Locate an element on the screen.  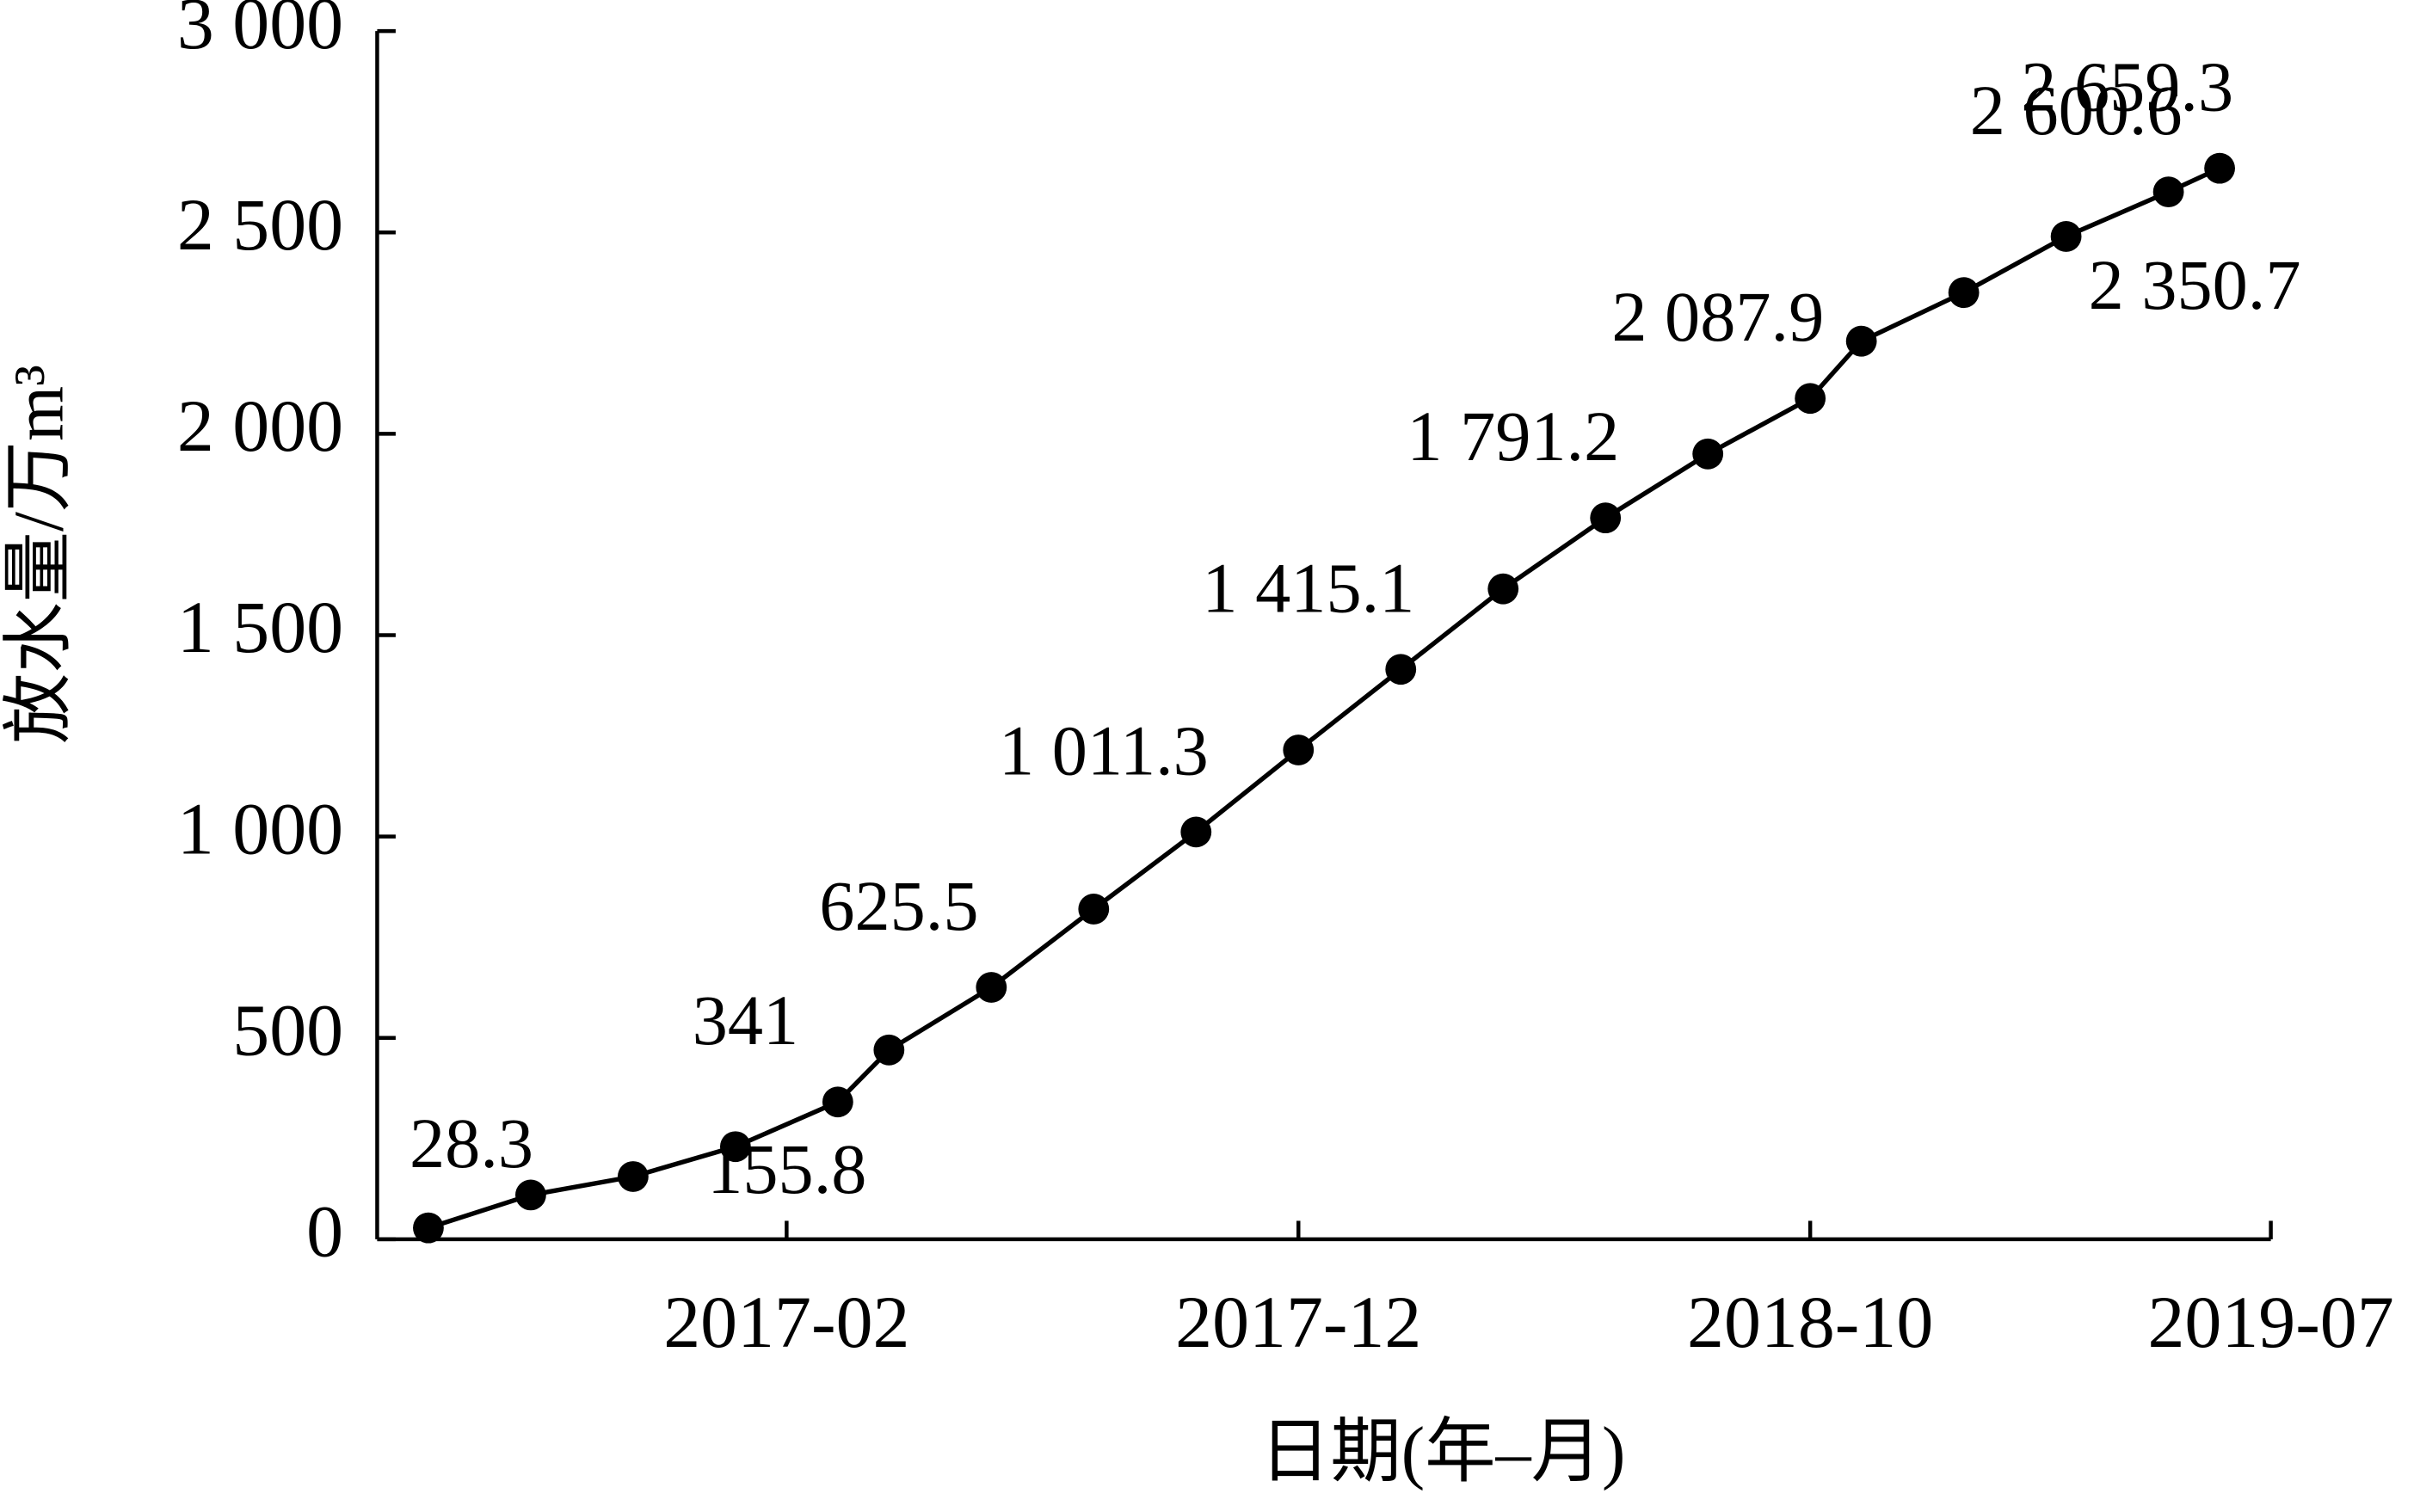
value-label: 625.5 is located at coordinates (899, 906).